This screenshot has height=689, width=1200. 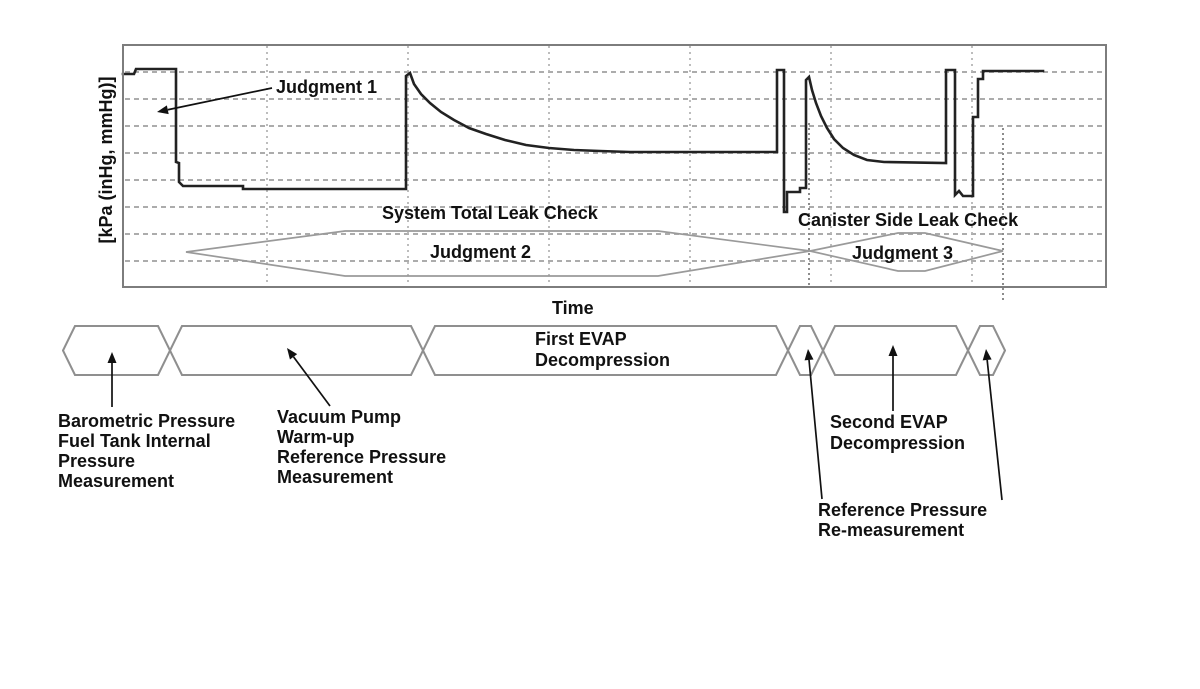 I want to click on barometric-arrowhead, so click(x=112, y=357).